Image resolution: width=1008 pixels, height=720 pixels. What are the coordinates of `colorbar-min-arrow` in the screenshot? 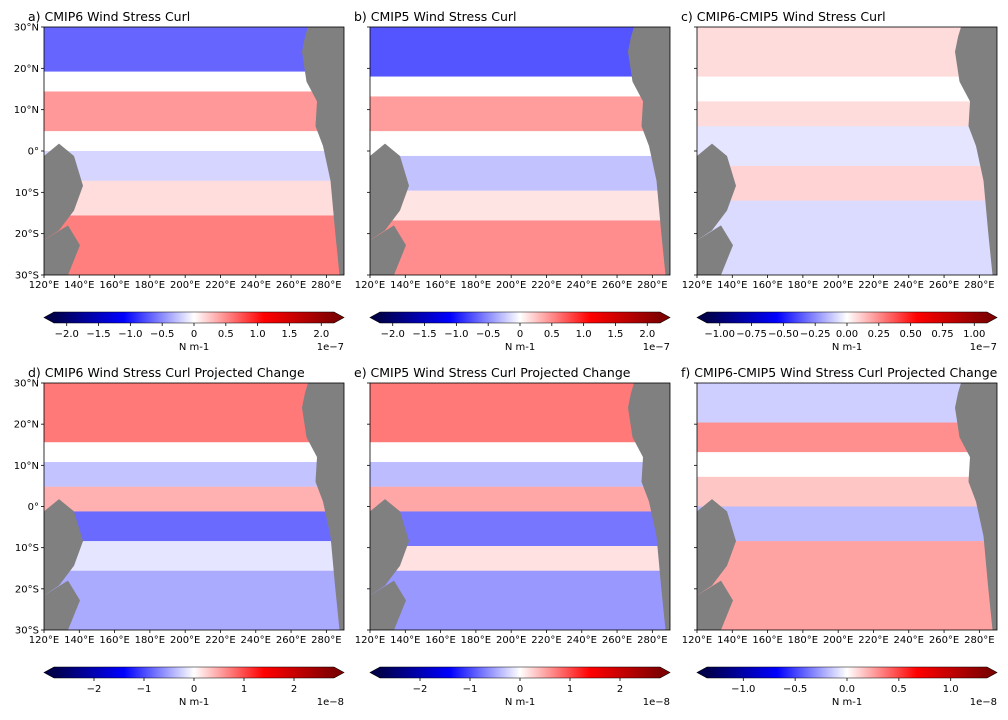 It's located at (375, 317).